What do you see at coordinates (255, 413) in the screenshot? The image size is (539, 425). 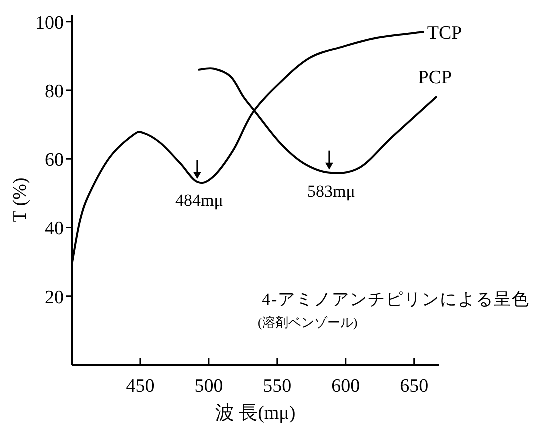 I see `x-axis-title: 波 長(mμ)` at bounding box center [255, 413].